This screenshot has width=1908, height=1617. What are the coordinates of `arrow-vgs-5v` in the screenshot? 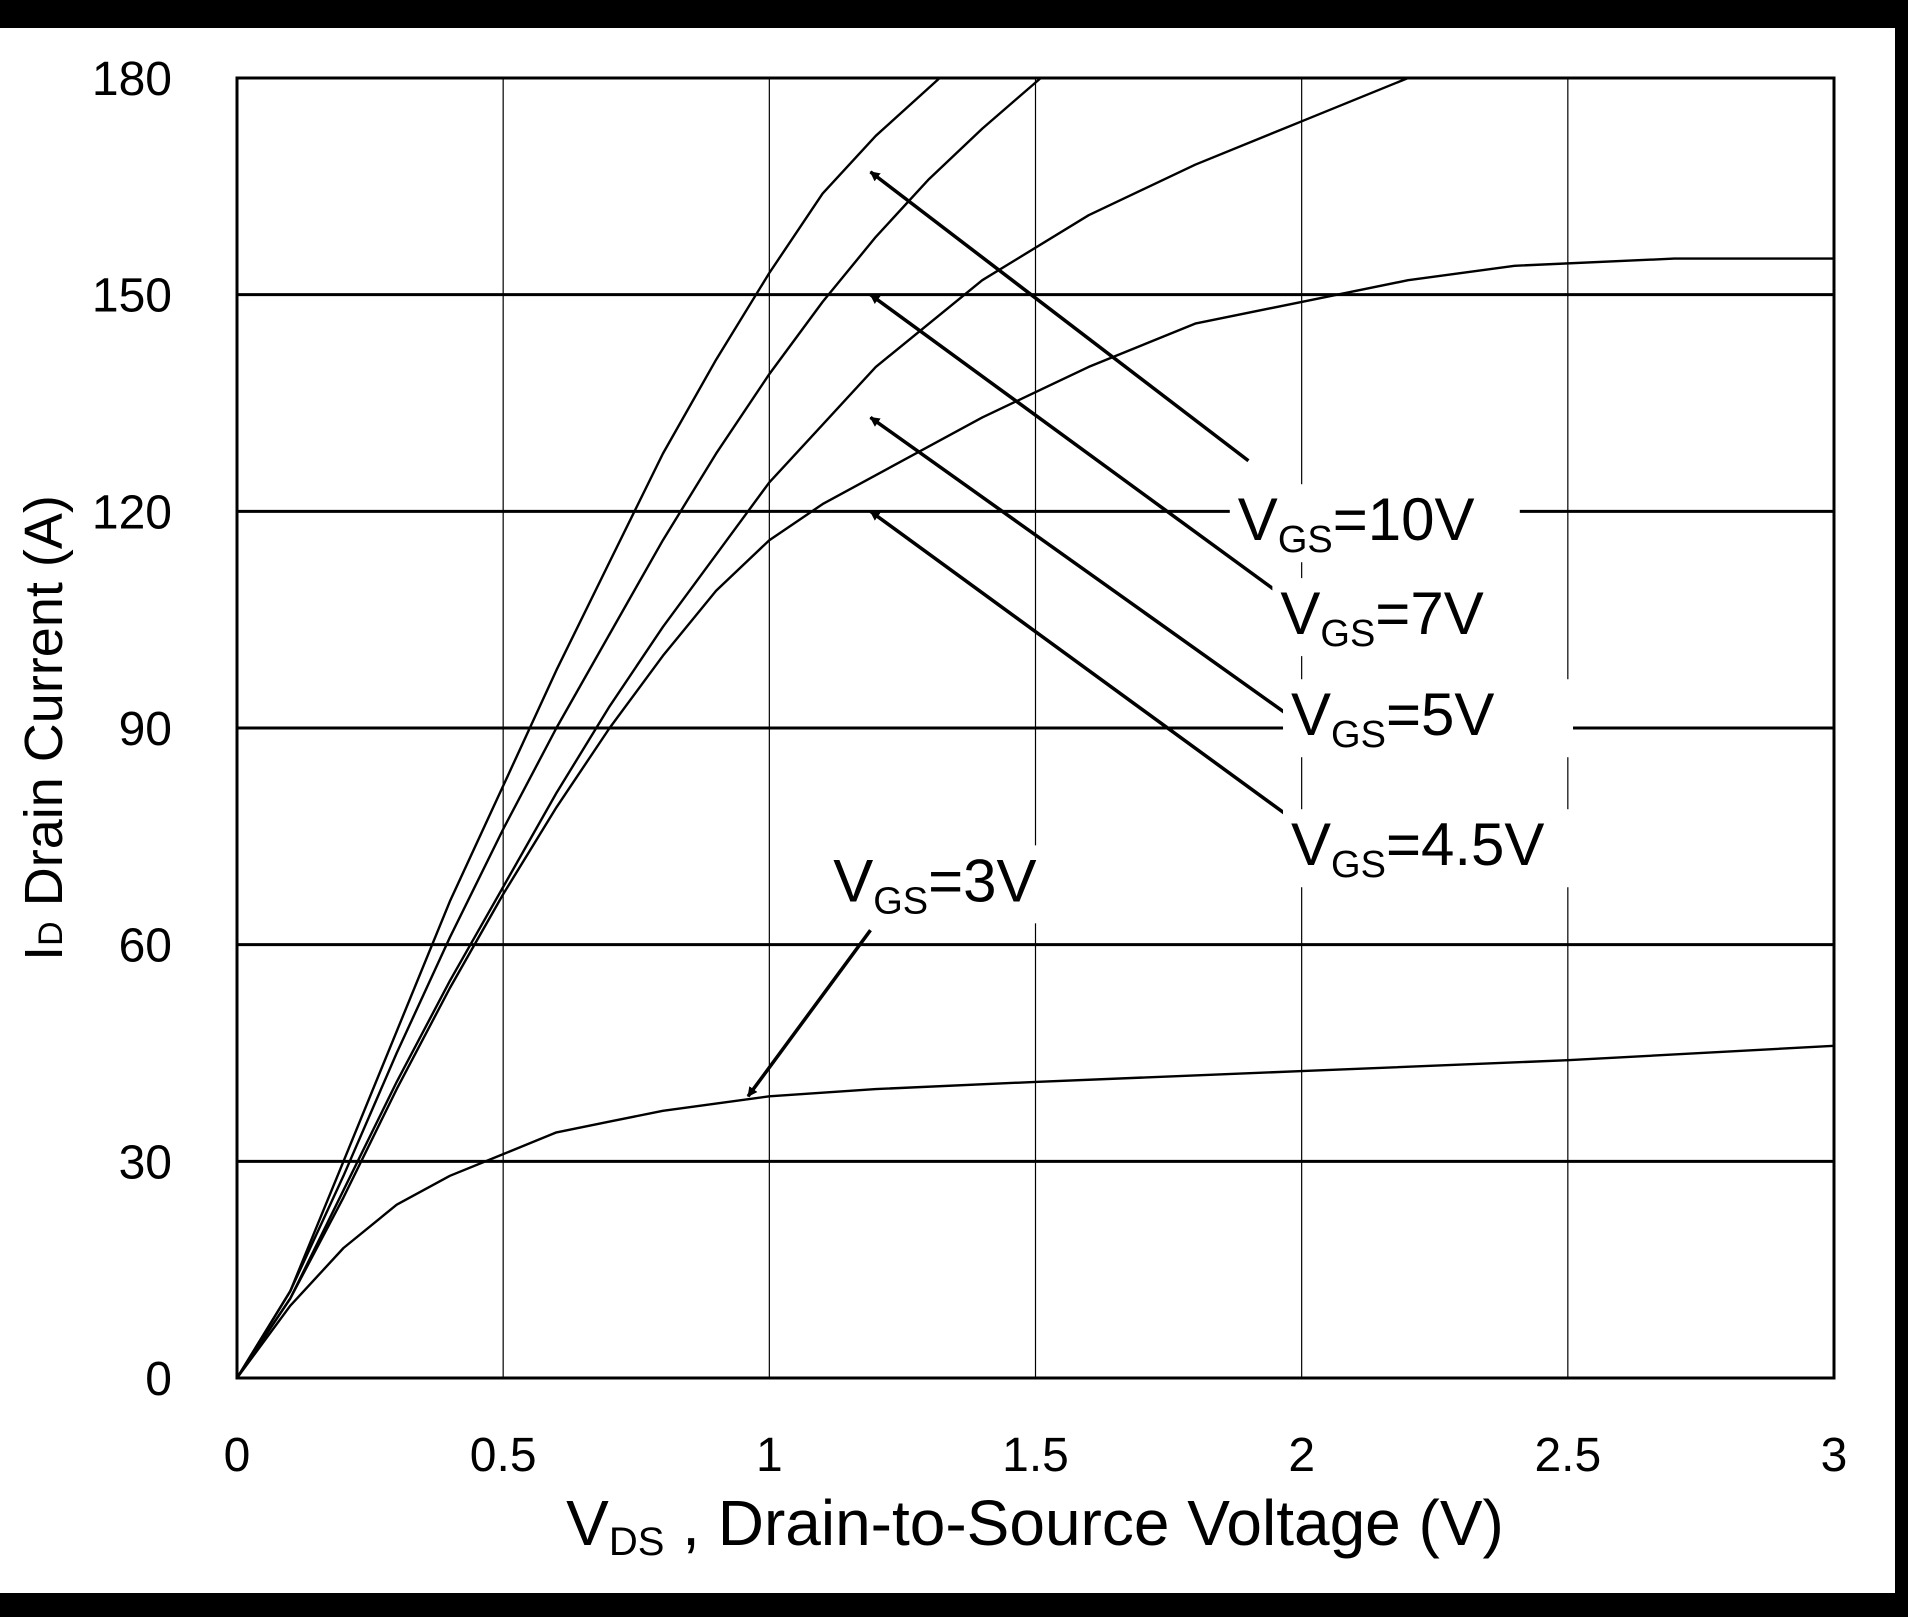 It's located at (1083, 569).